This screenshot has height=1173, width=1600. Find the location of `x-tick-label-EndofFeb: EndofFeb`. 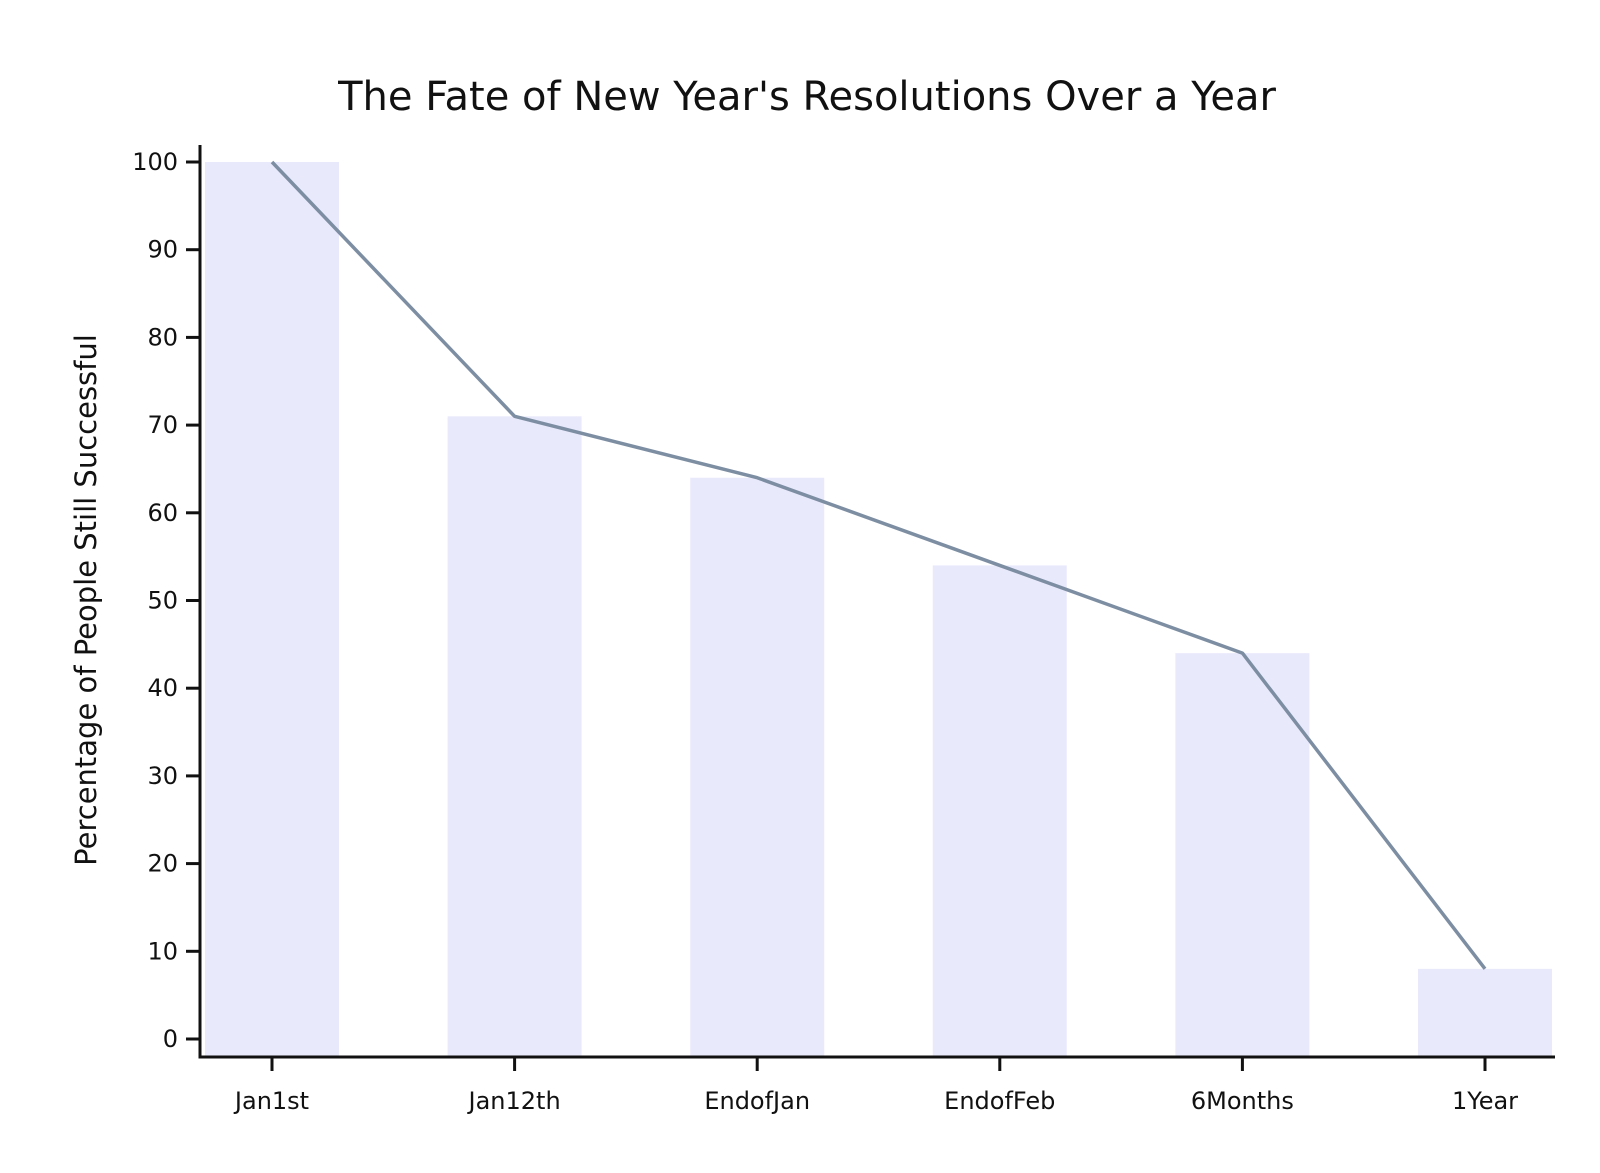

x-tick-label-EndofFeb: EndofFeb is located at coordinates (999, 1101).